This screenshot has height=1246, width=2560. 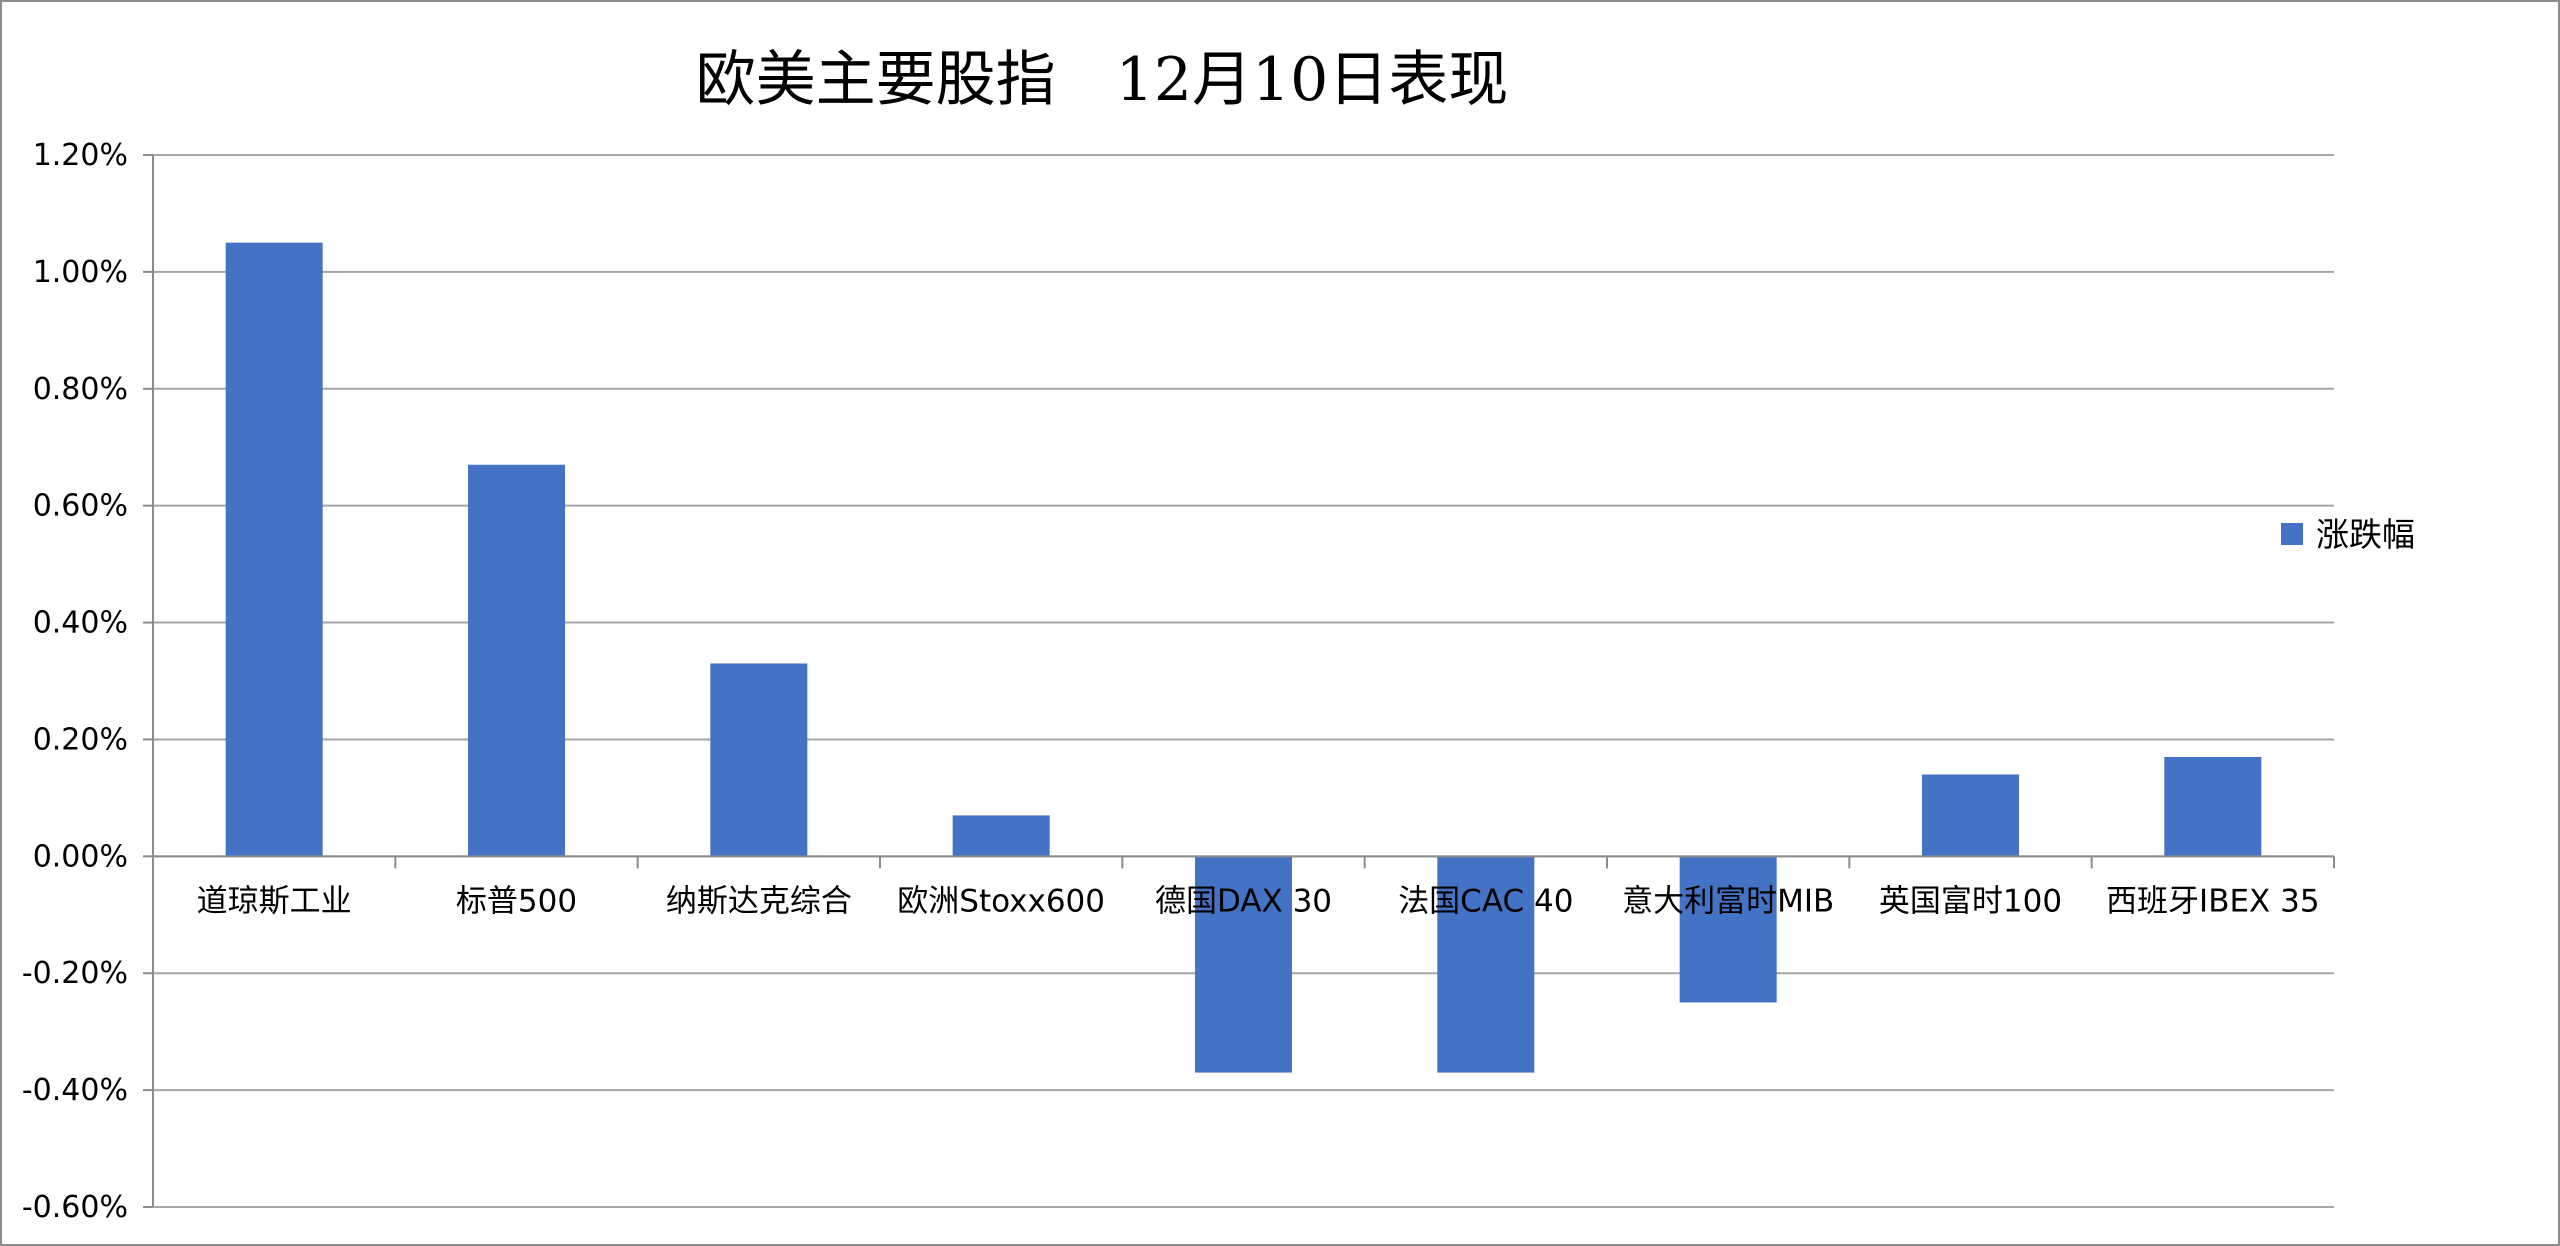 I want to click on x-category-label: 欧洲Stoxx600, so click(x=1001, y=901).